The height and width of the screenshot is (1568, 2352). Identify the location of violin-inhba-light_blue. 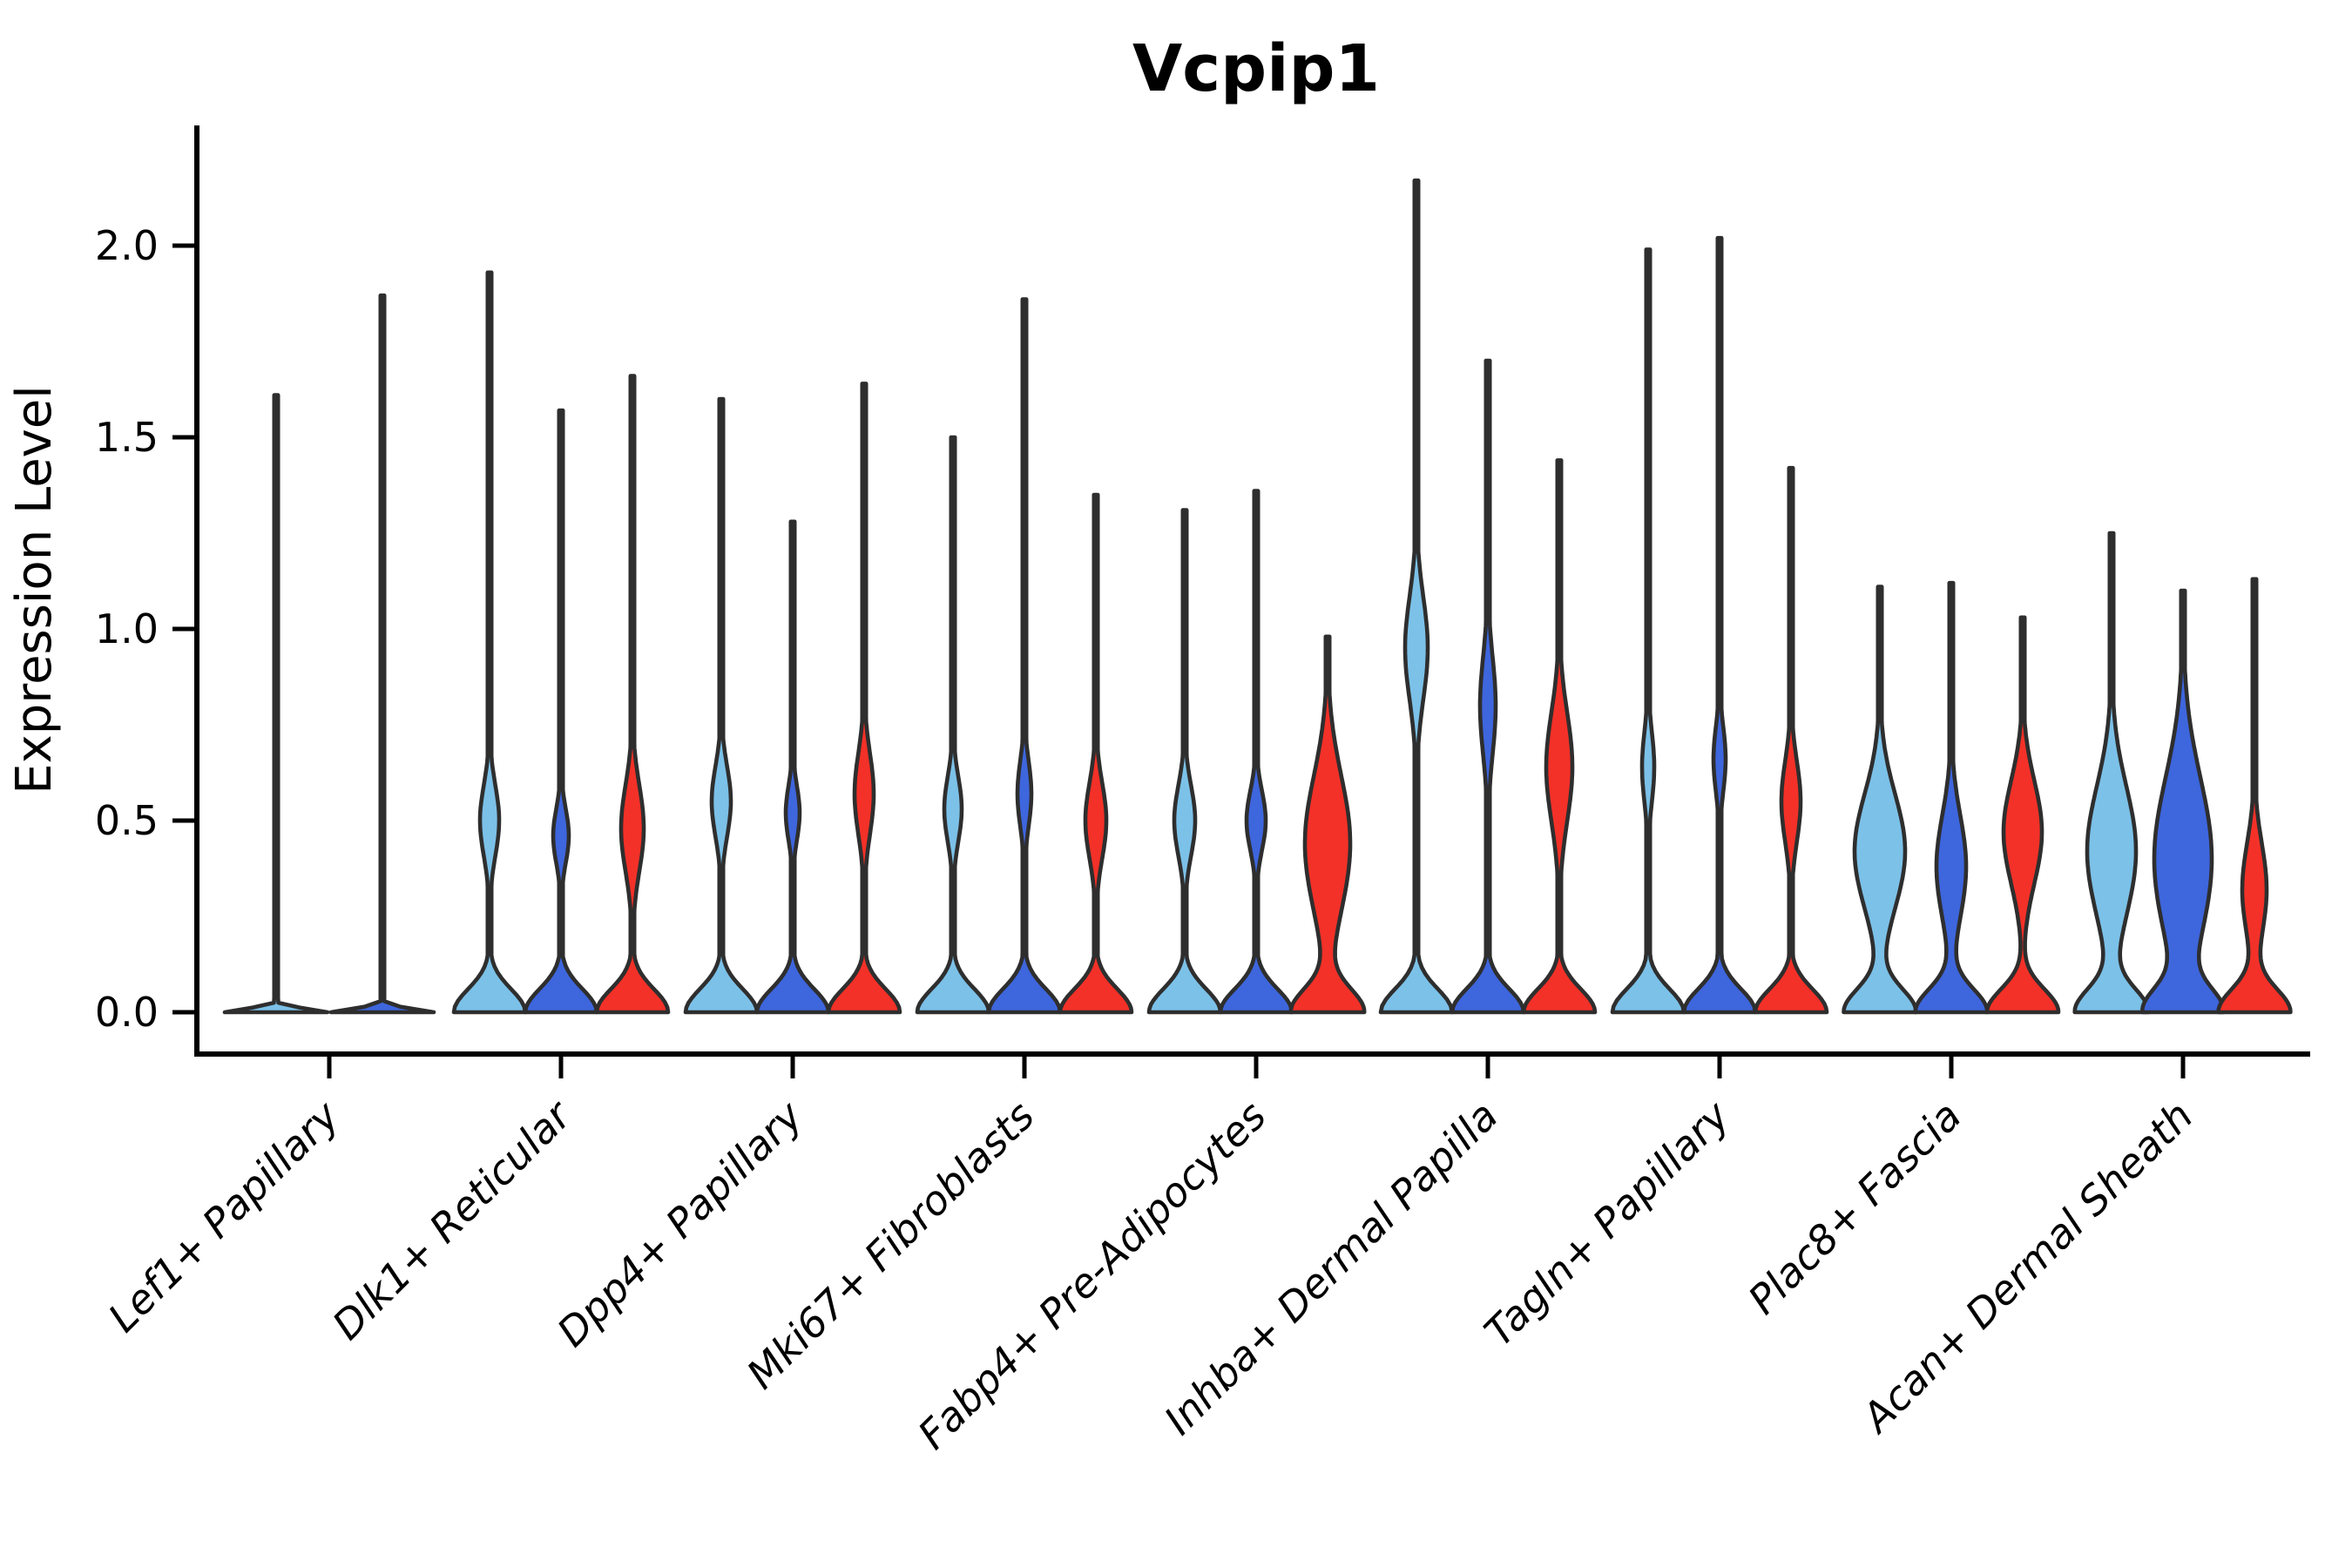
(1417, 596).